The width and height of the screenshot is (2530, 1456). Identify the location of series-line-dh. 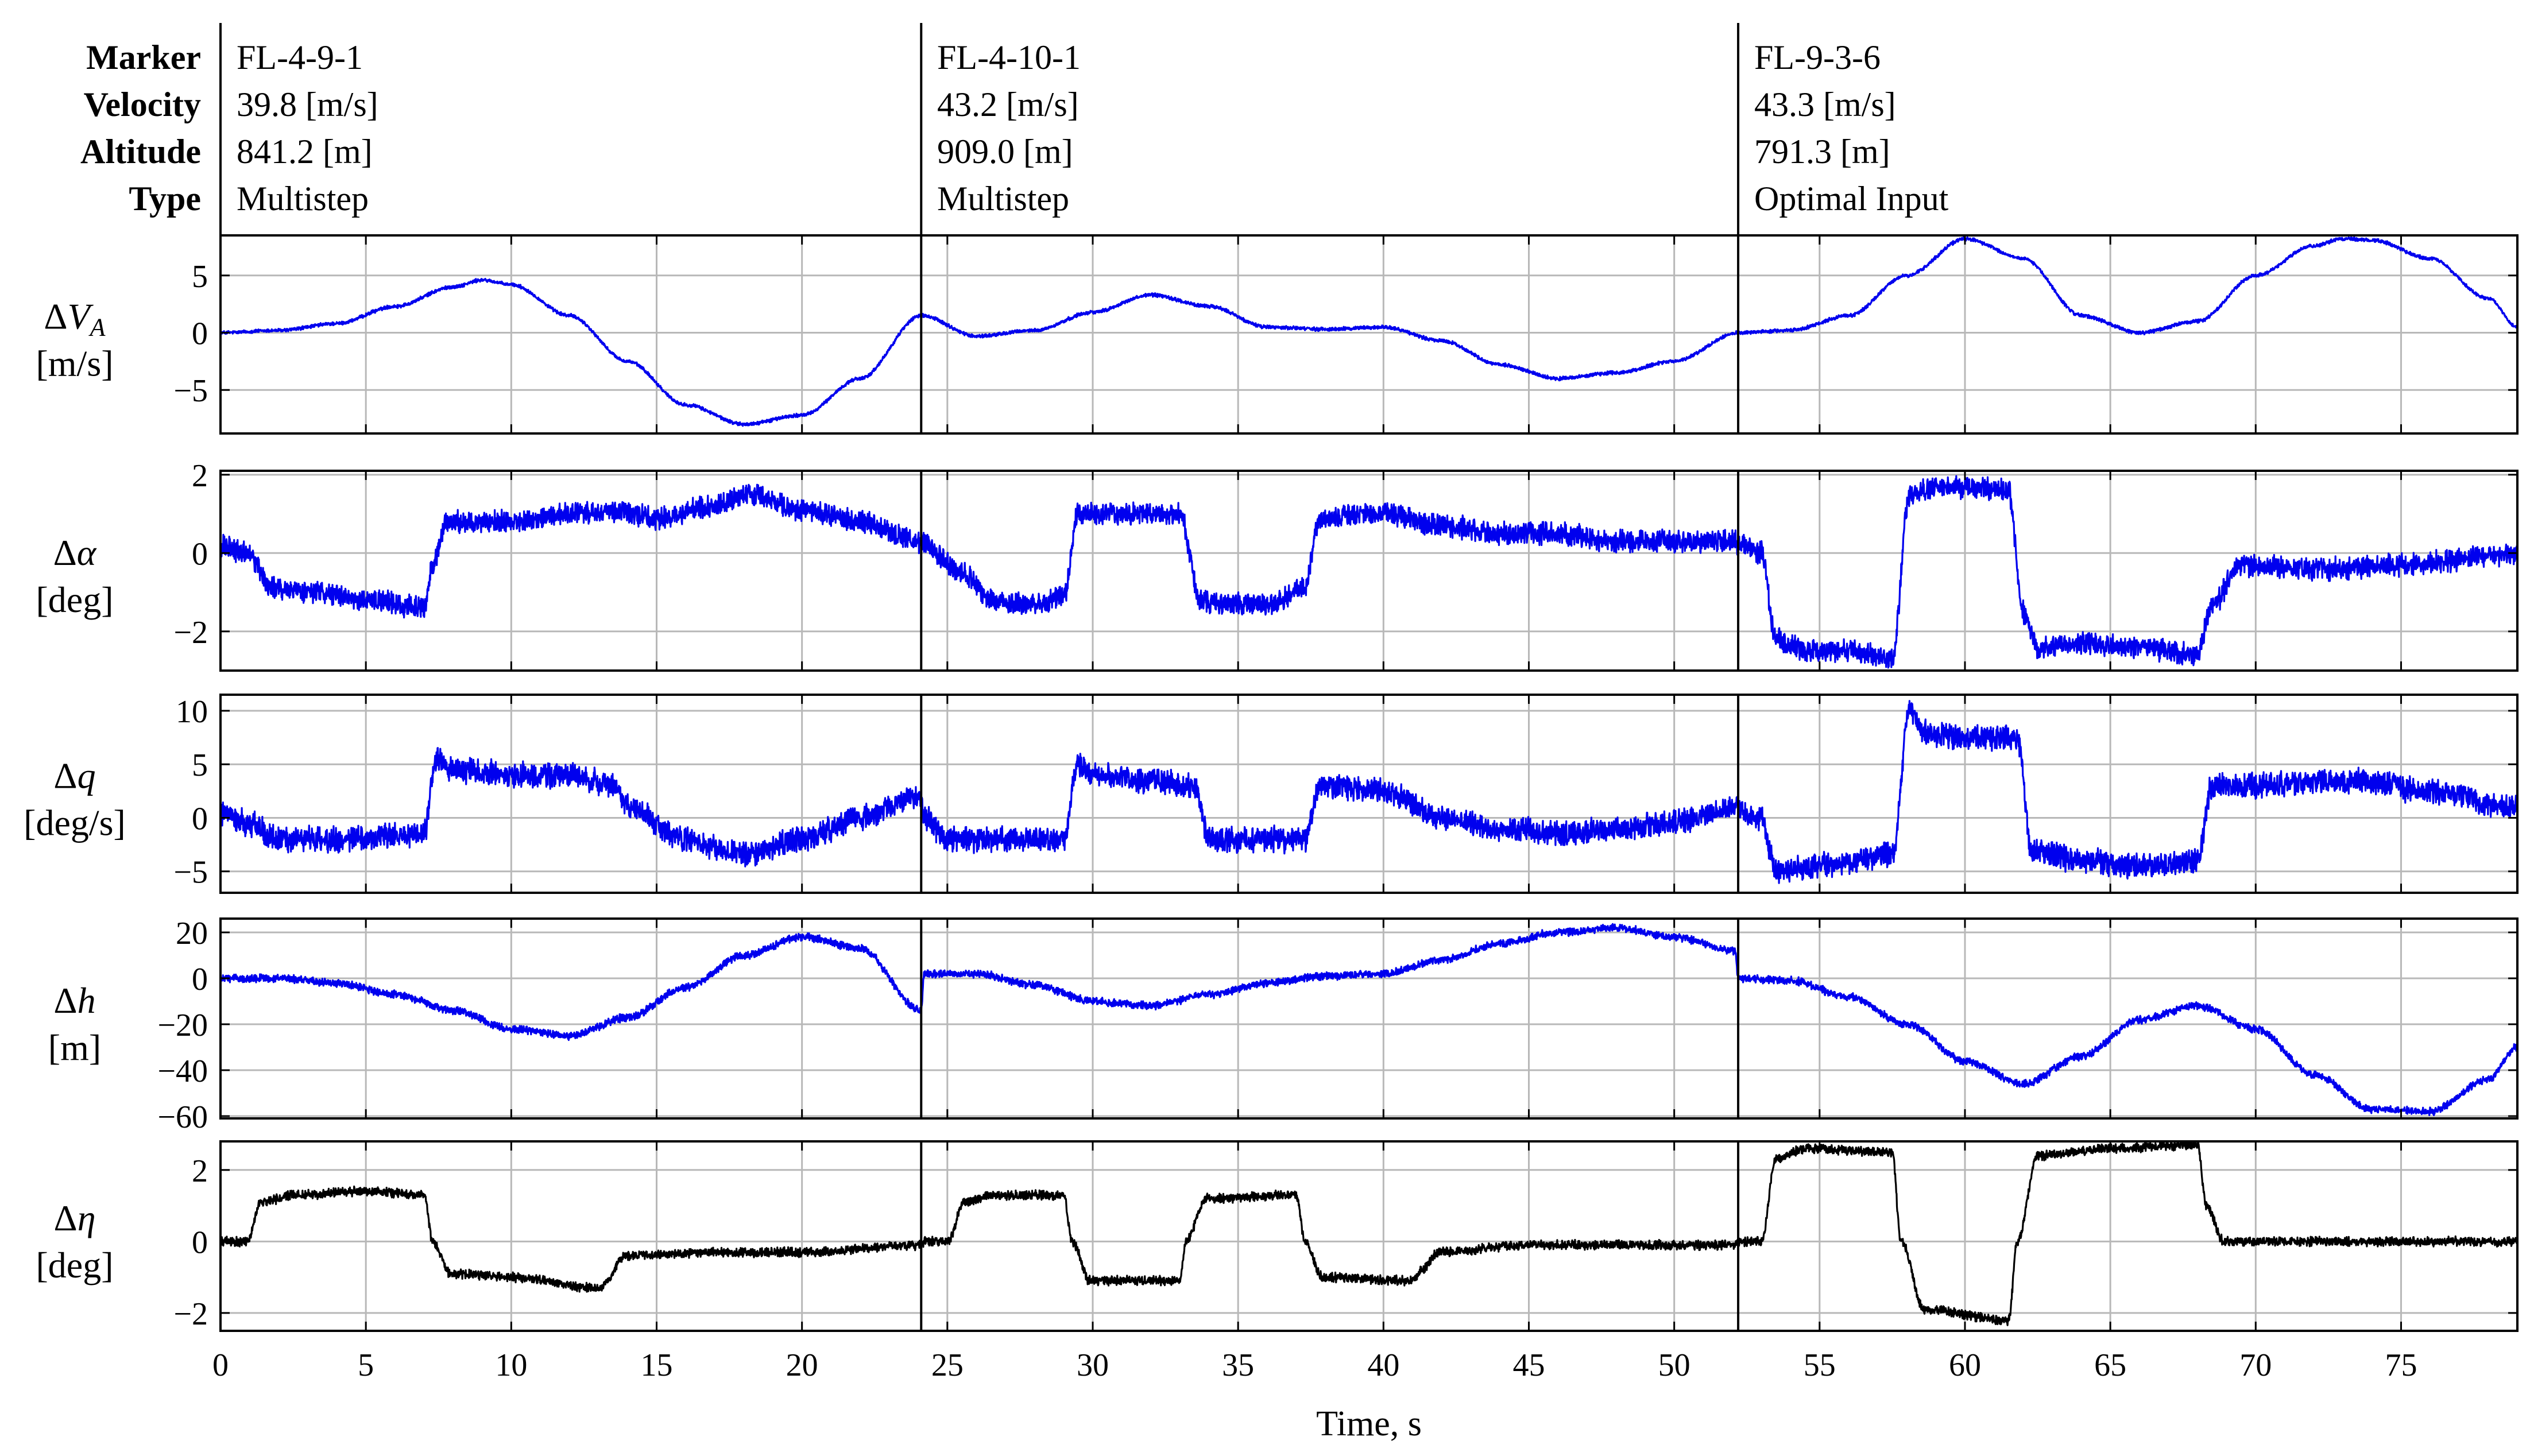
(1369, 1020).